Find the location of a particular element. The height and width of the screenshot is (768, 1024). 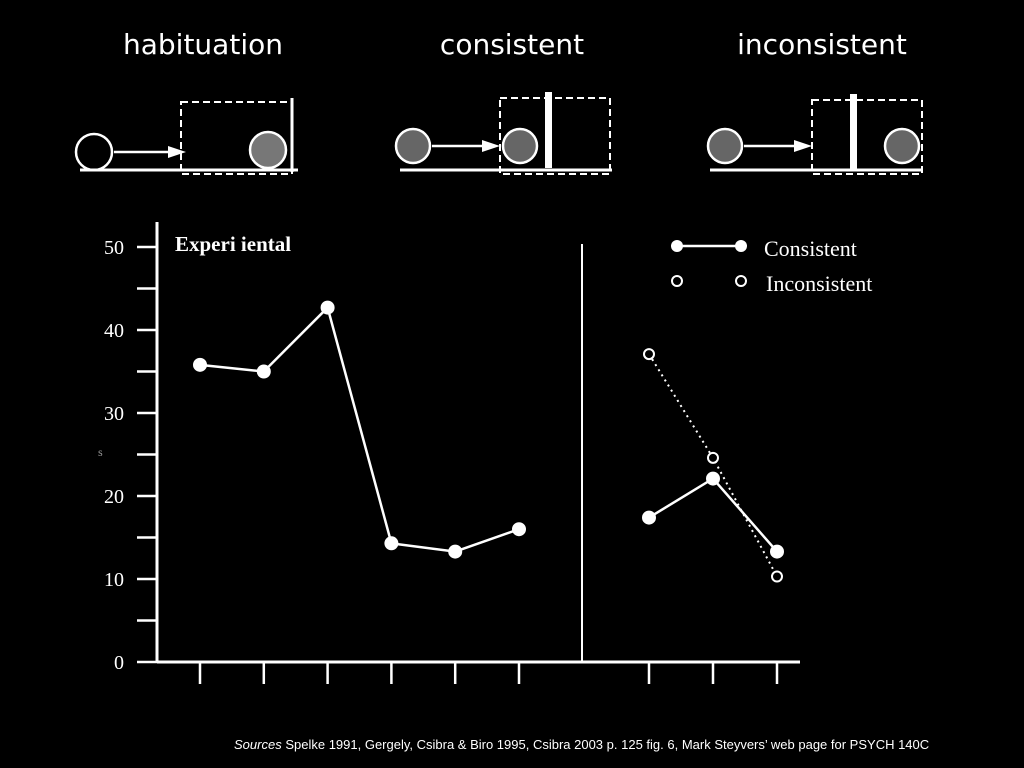

series-line-inconsistent is located at coordinates (713, 465).